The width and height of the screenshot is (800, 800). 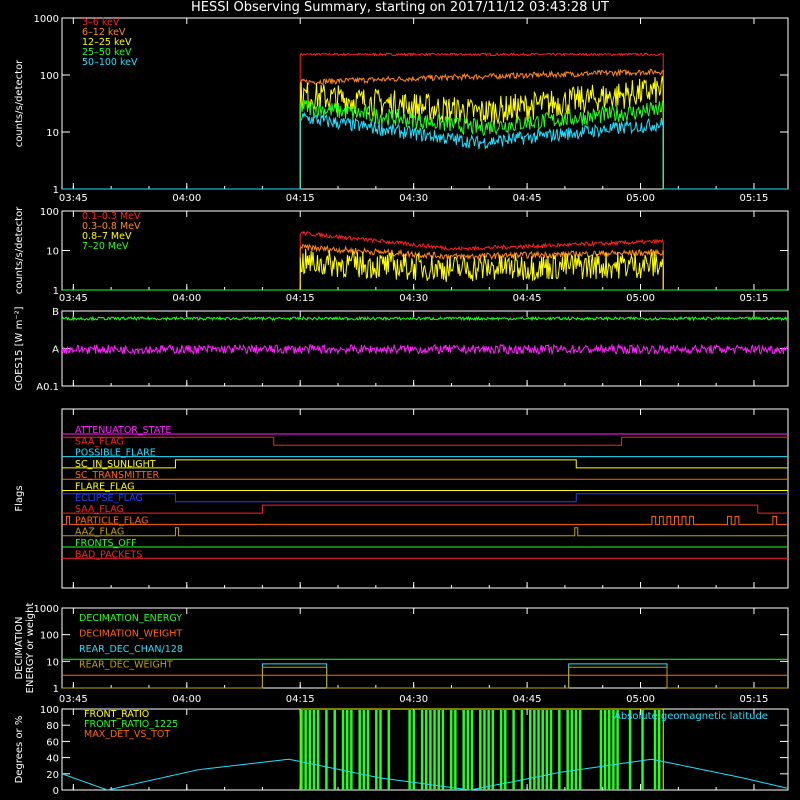 What do you see at coordinates (99, 532) in the screenshot?
I see `flag-label: AAZ_FLAG` at bounding box center [99, 532].